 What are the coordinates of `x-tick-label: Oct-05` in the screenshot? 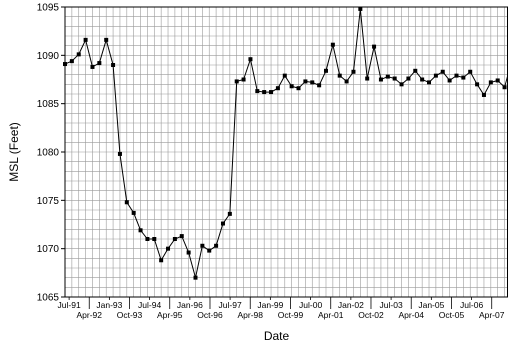 It's located at (452, 315).